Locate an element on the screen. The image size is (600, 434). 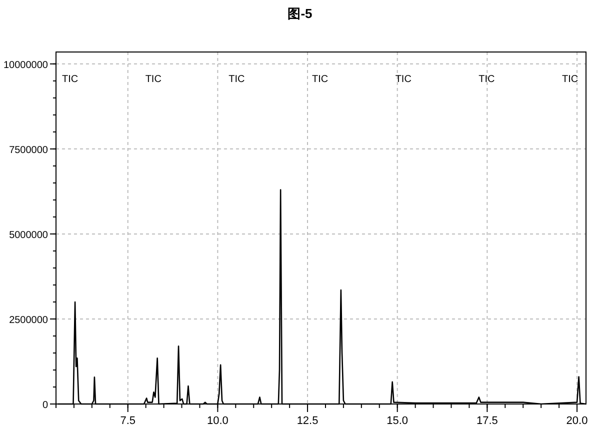
x-tick-label: 20.0 is located at coordinates (577, 421).